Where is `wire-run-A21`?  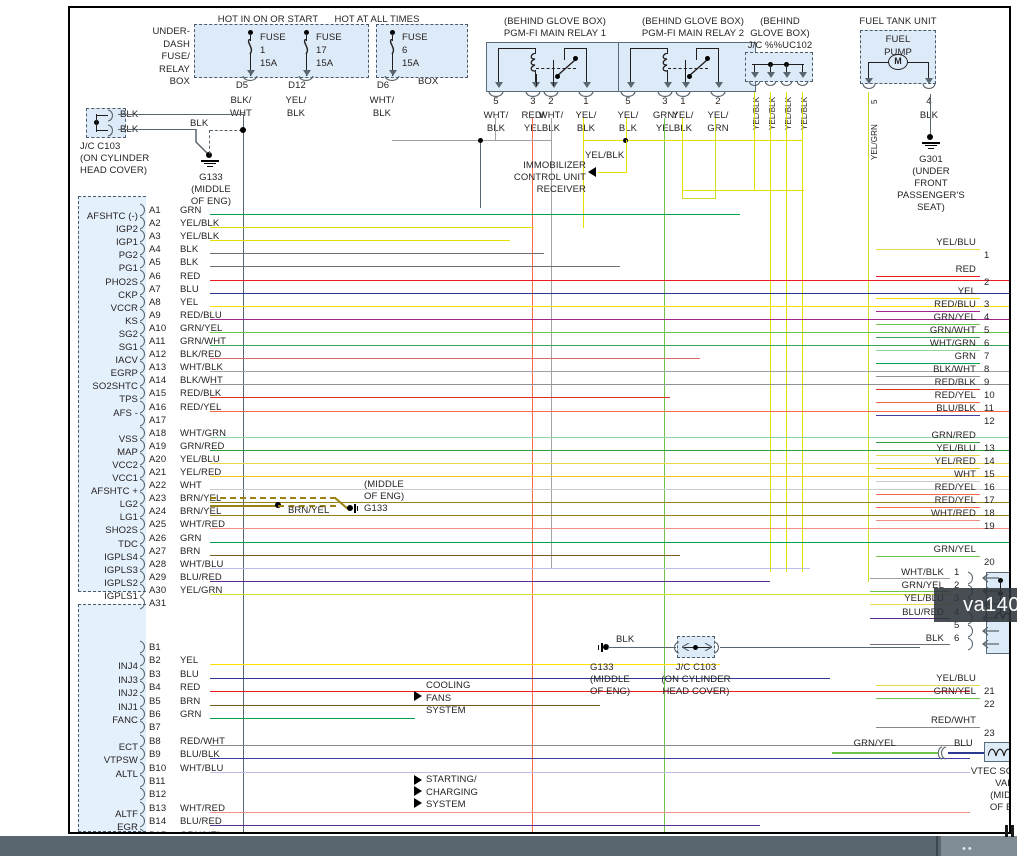 wire-run-A21 is located at coordinates (609, 476).